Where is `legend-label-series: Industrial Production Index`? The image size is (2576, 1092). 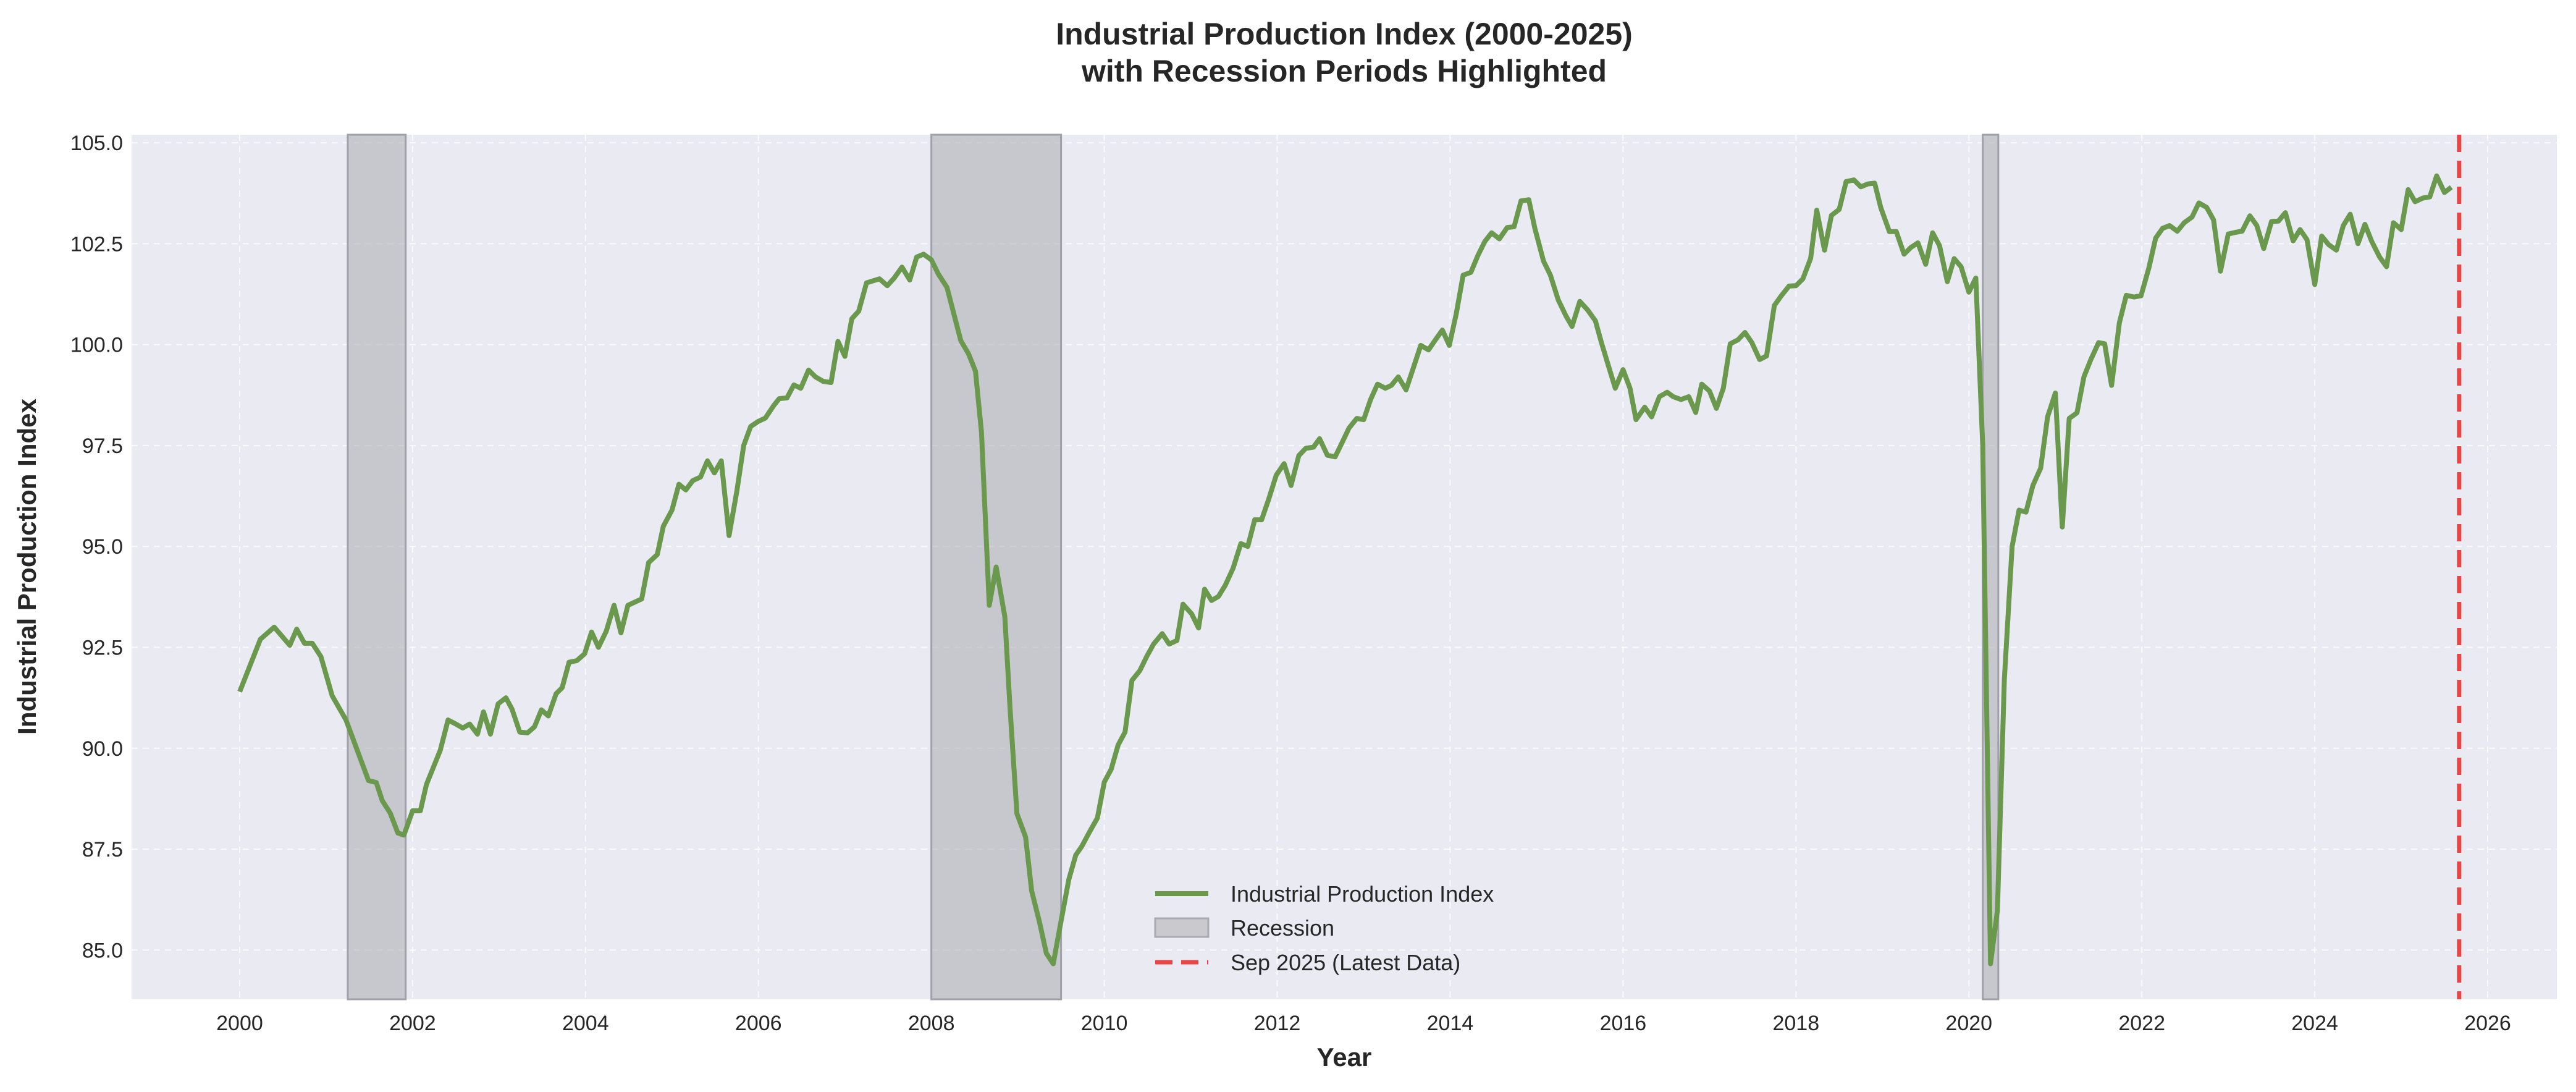 legend-label-series: Industrial Production Index is located at coordinates (1362, 894).